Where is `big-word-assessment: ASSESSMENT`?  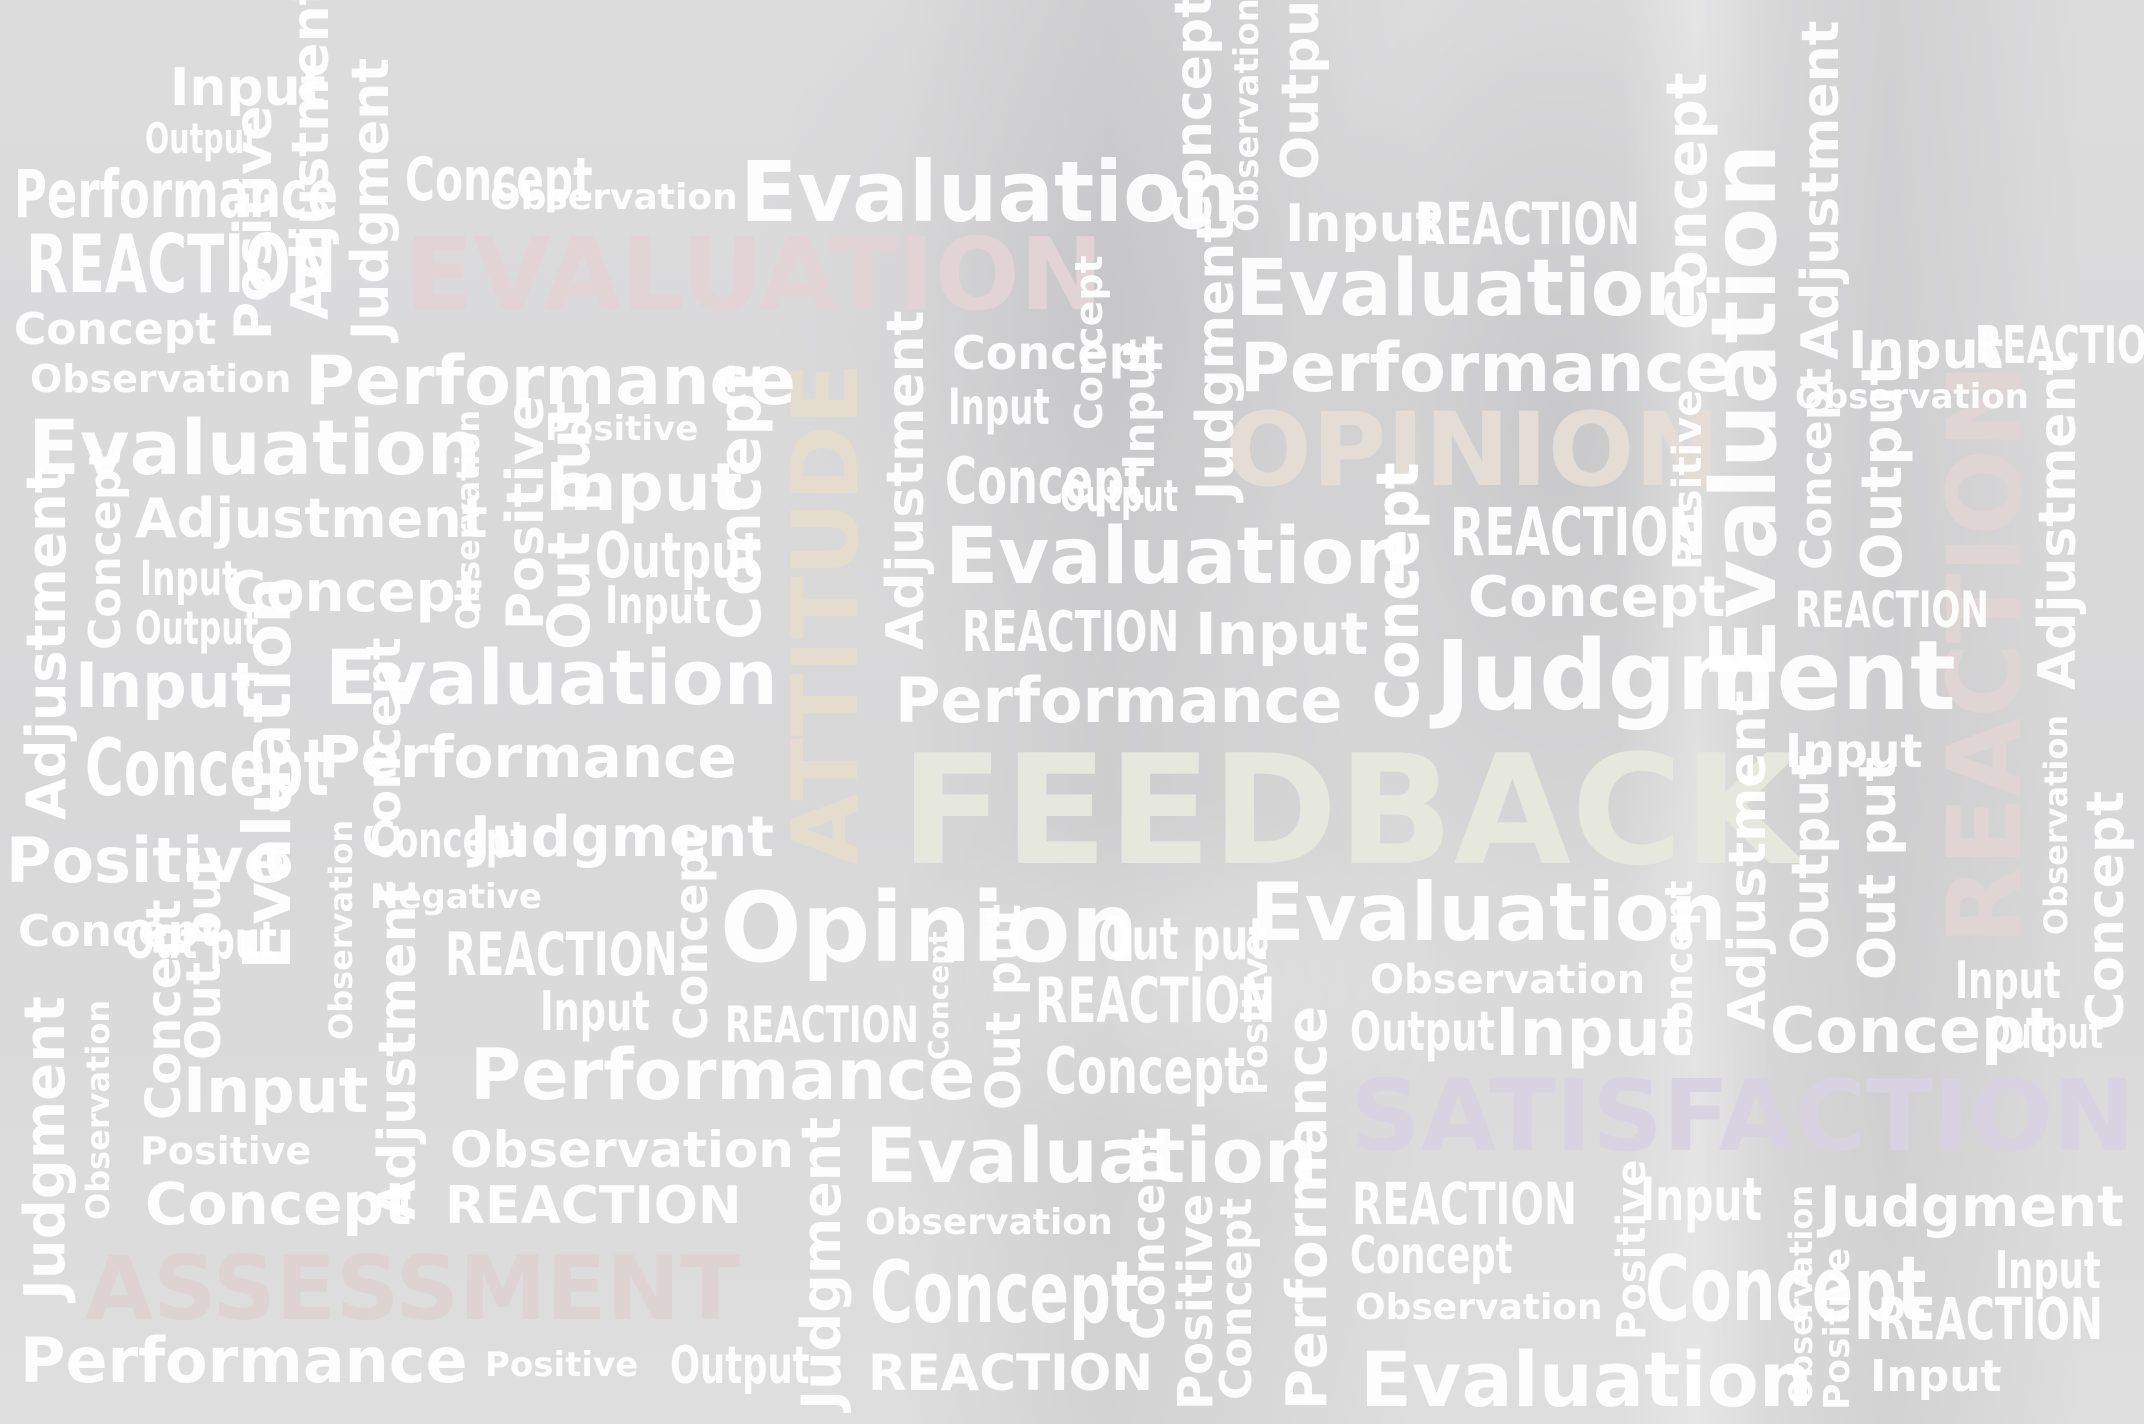 big-word-assessment: ASSESSMENT is located at coordinates (413, 1288).